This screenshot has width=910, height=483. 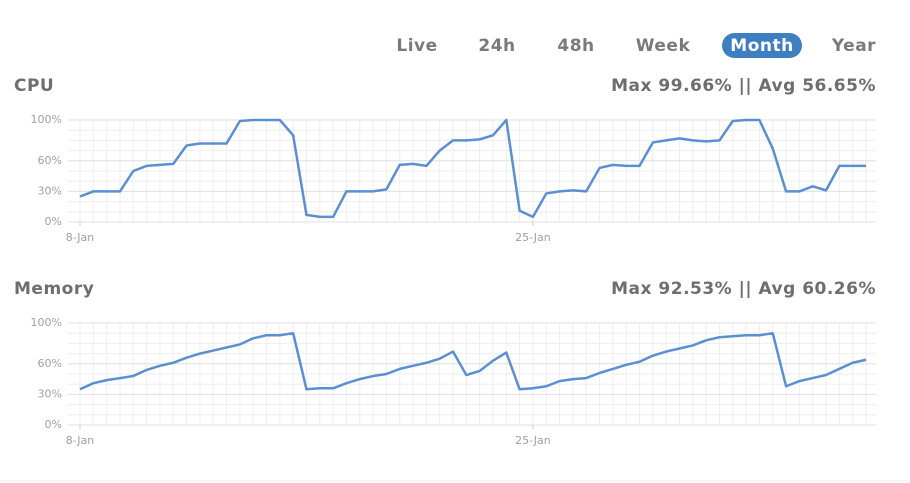 I want to click on active-tab: Month, so click(x=761, y=46).